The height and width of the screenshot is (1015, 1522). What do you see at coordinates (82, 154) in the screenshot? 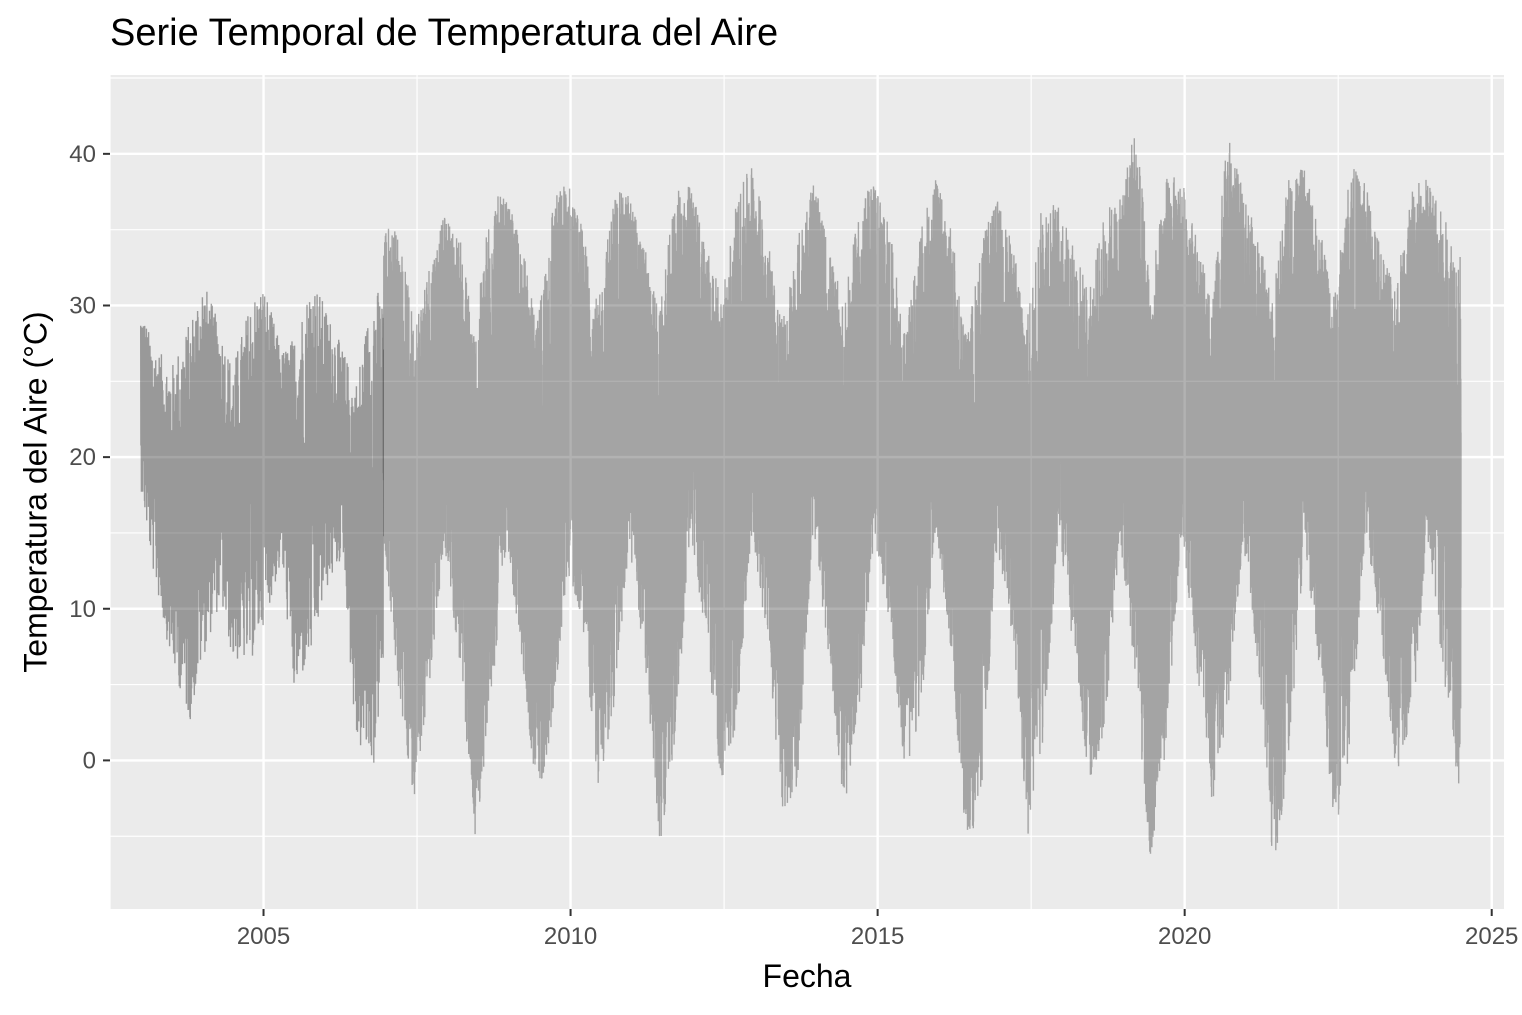
I see `y-tick-label: 40` at bounding box center [82, 154].